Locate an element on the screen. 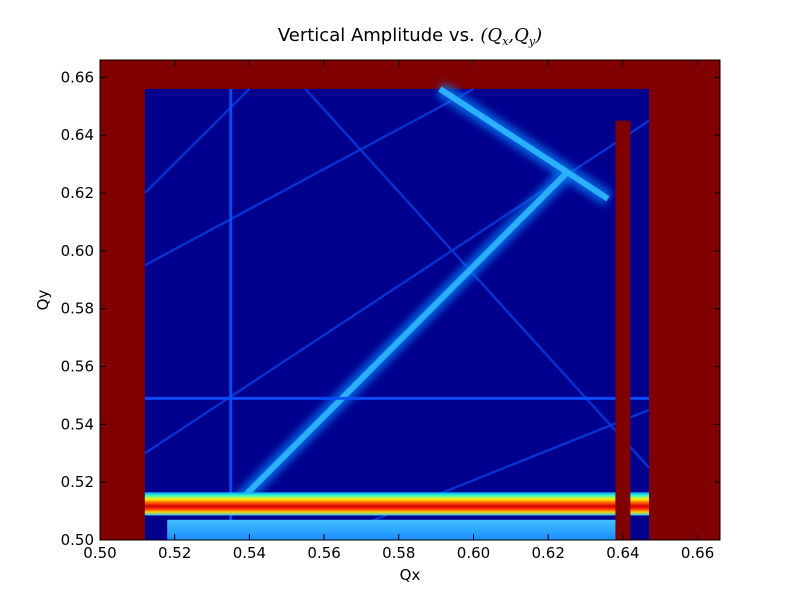 The width and height of the screenshot is (800, 600). y-tick-label: 0.58 is located at coordinates (77, 309).